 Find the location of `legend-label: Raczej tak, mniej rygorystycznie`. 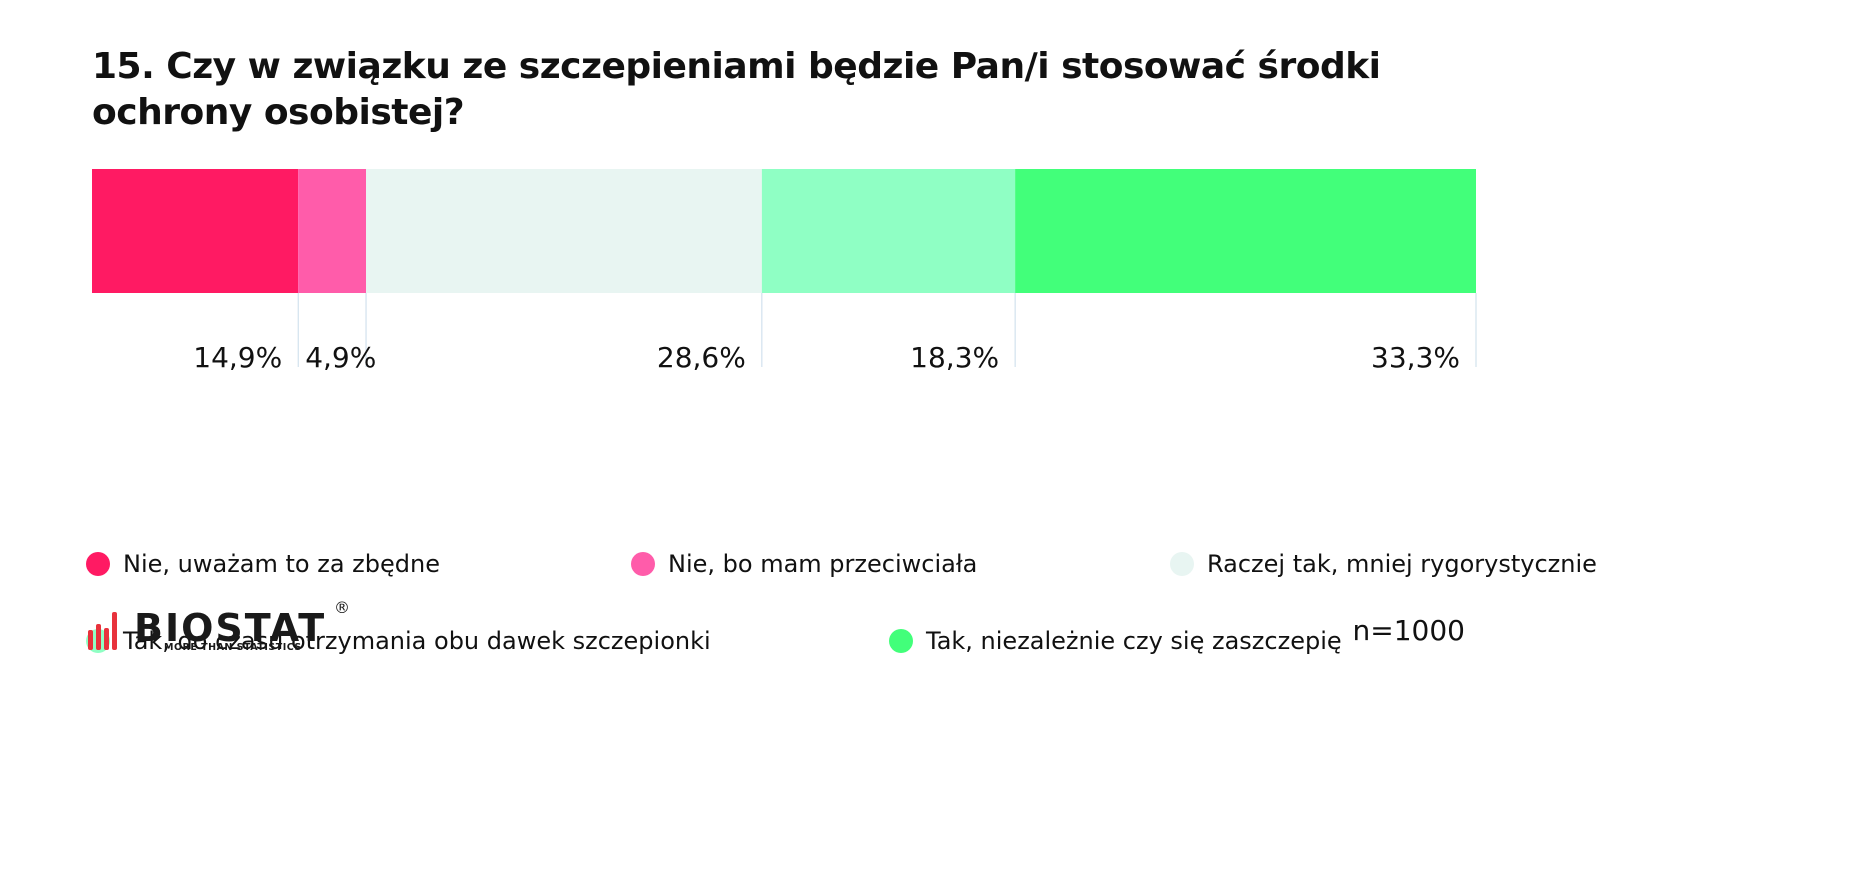

legend-label: Raczej tak, mniej rygorystycznie is located at coordinates (1402, 564).